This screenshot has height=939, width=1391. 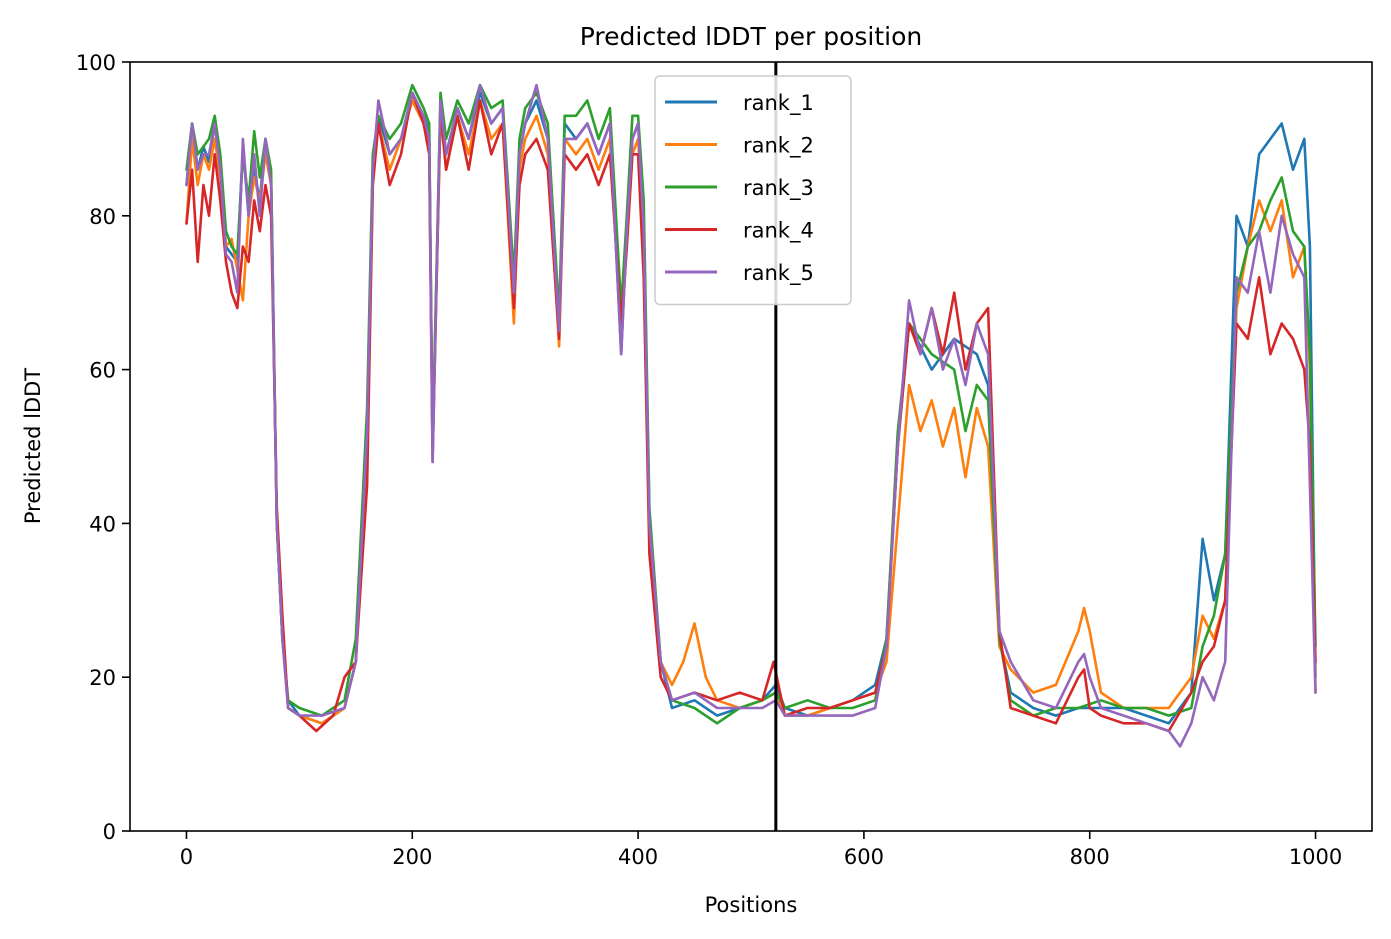 What do you see at coordinates (109, 832) in the screenshot?
I see `y-tick-label: 0` at bounding box center [109, 832].